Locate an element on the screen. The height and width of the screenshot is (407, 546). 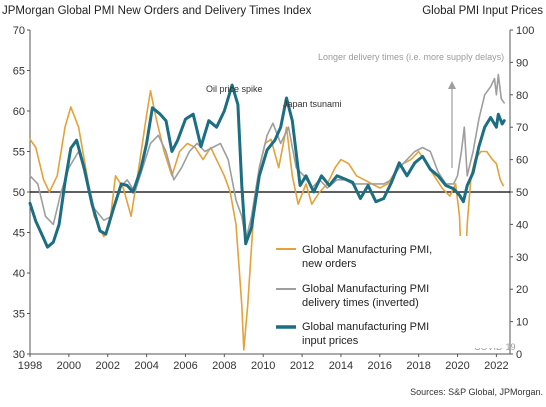
left-tick-label: 35 is located at coordinates (19, 315).